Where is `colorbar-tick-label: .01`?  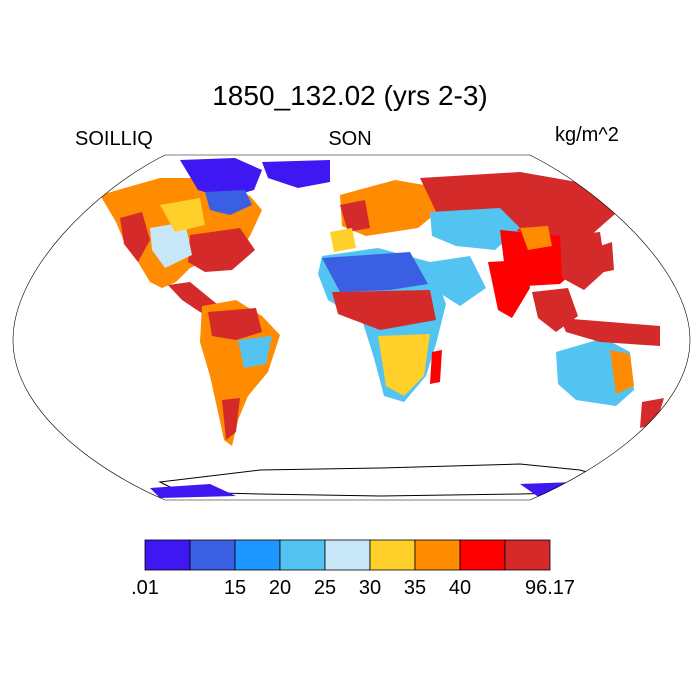 colorbar-tick-label: .01 is located at coordinates (145, 588).